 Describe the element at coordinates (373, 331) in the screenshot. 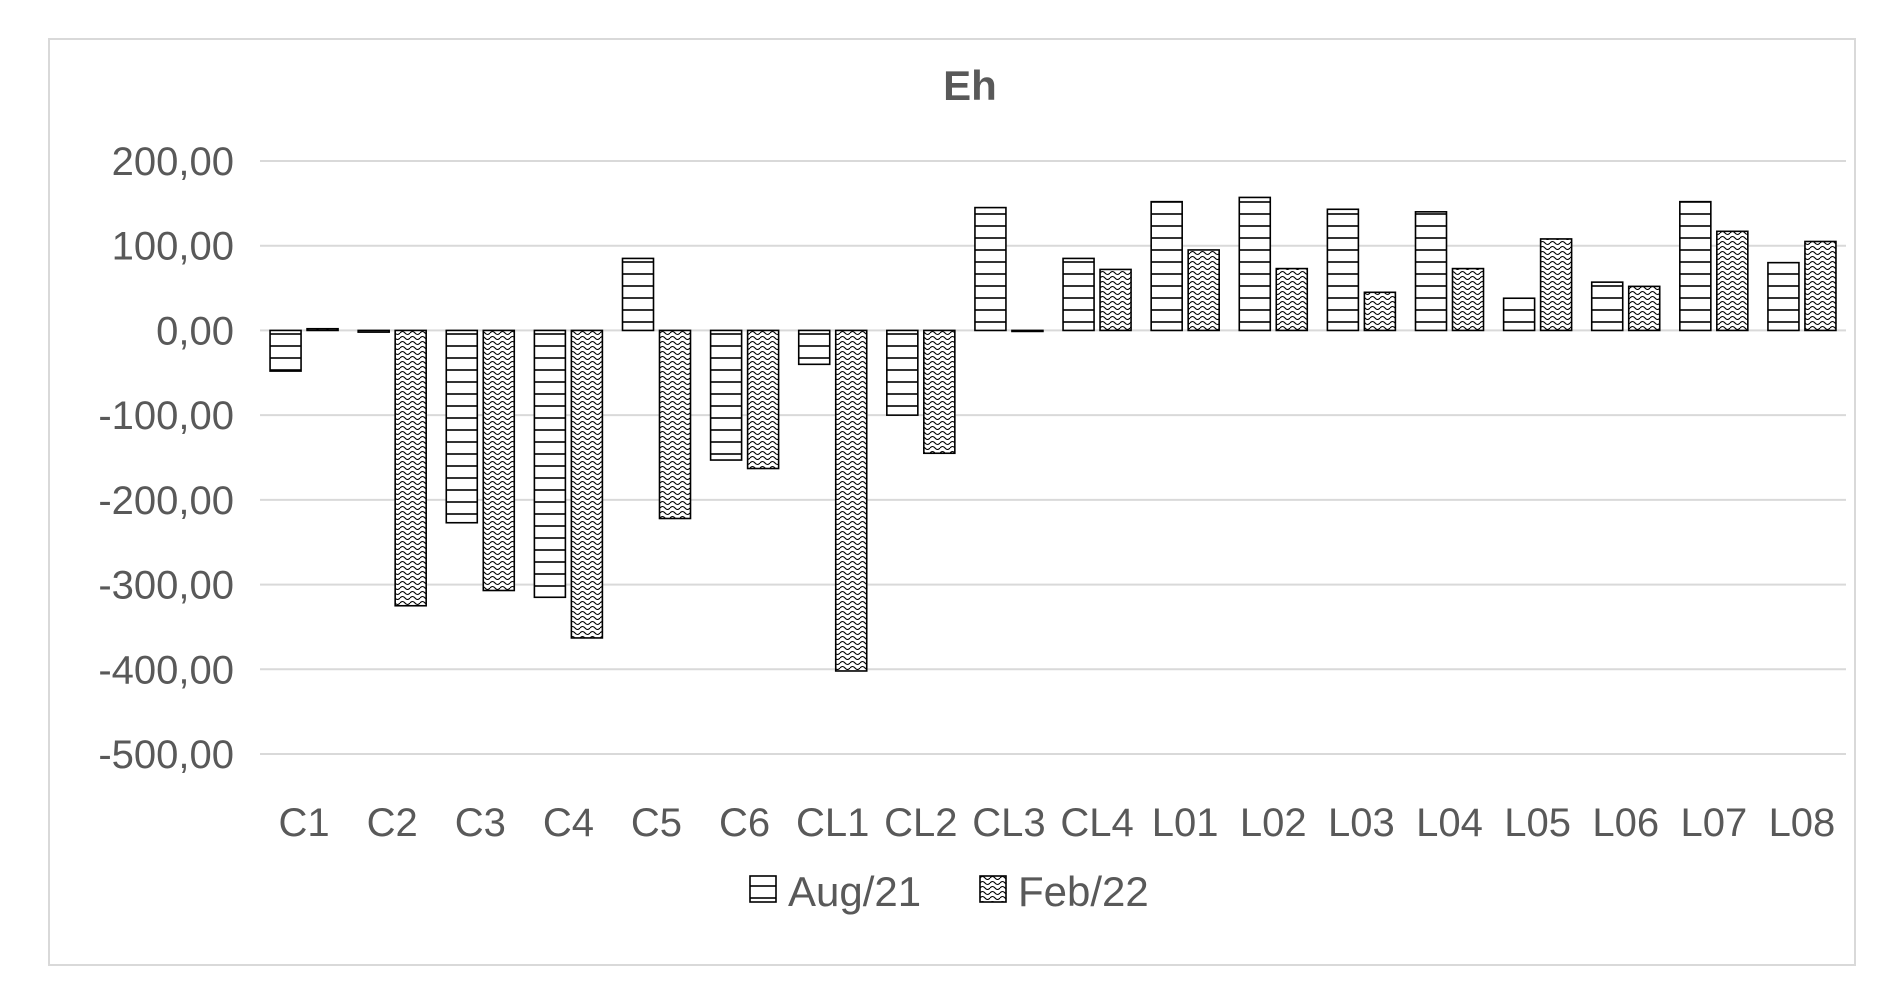

I see `bar-Aug/21-C2` at that location.